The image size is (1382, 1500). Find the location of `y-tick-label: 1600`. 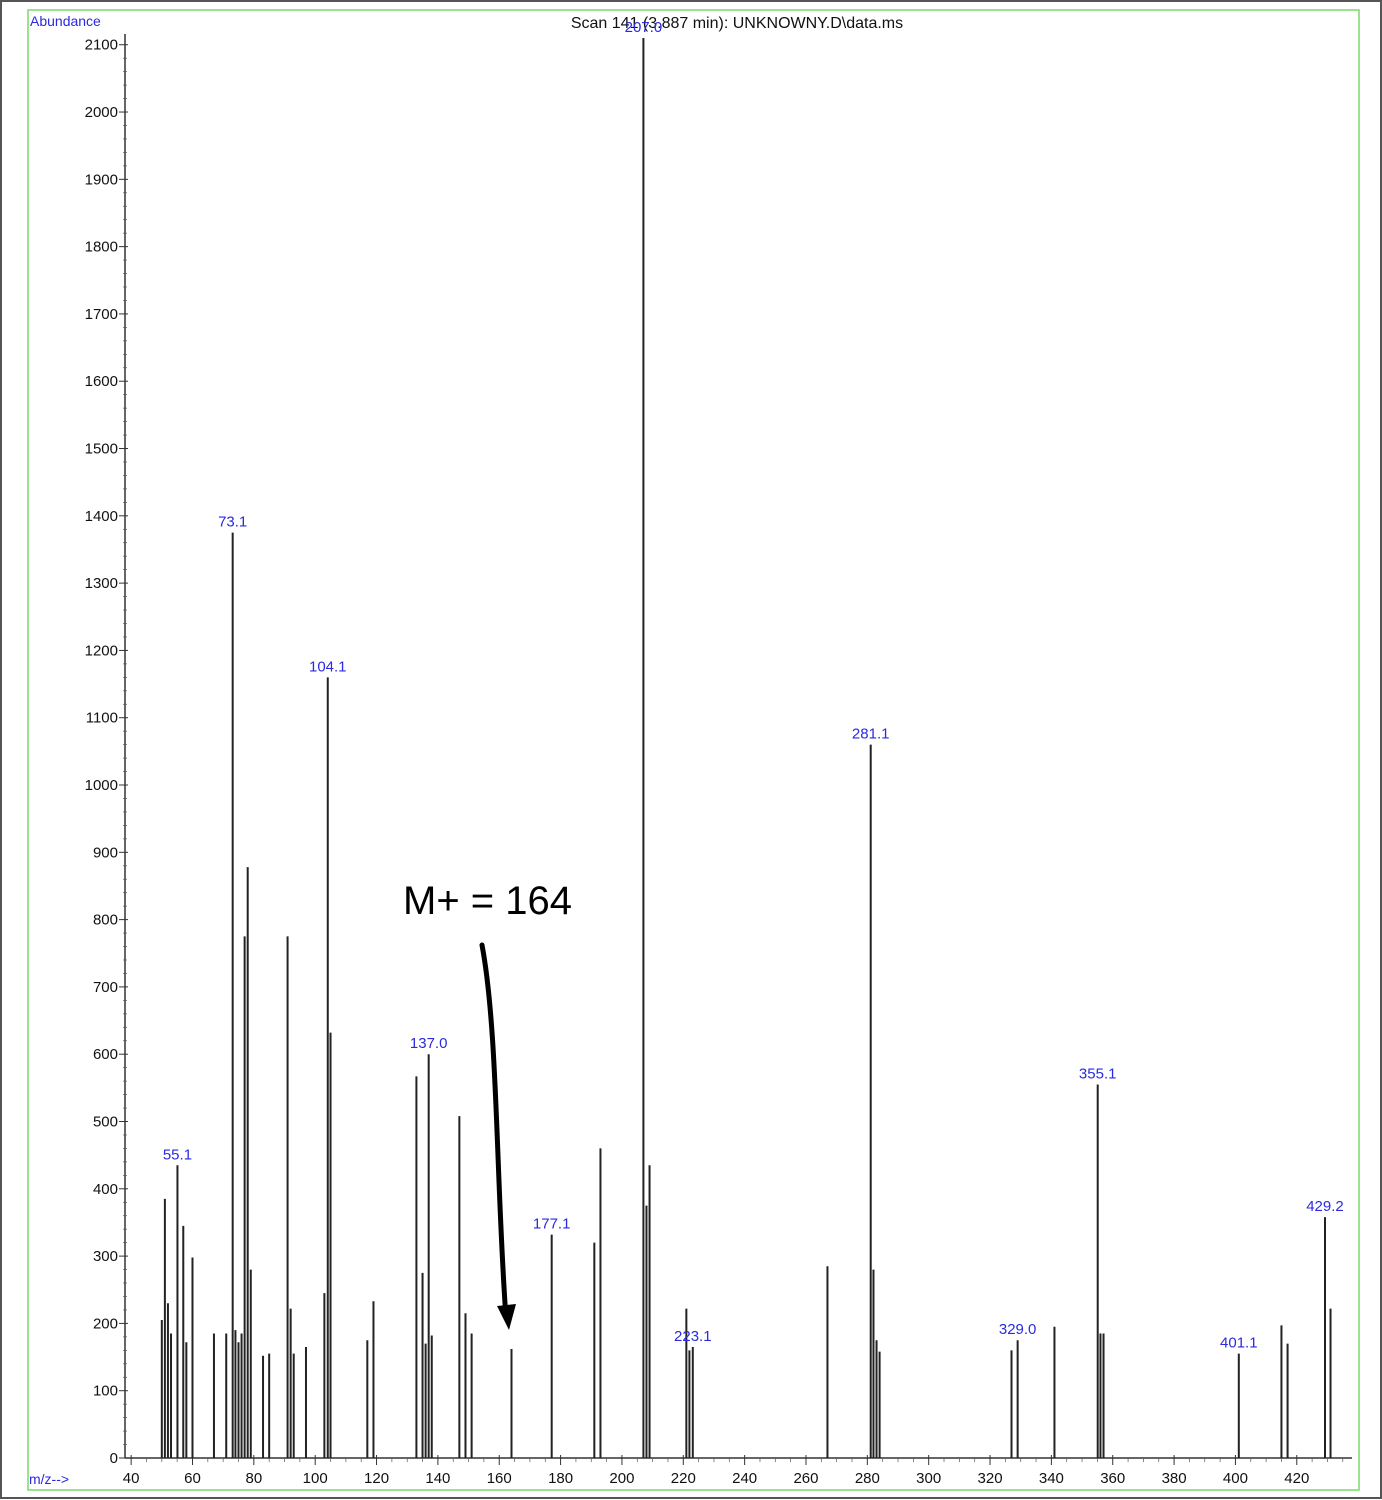

y-tick-label: 1600 is located at coordinates (101, 381).